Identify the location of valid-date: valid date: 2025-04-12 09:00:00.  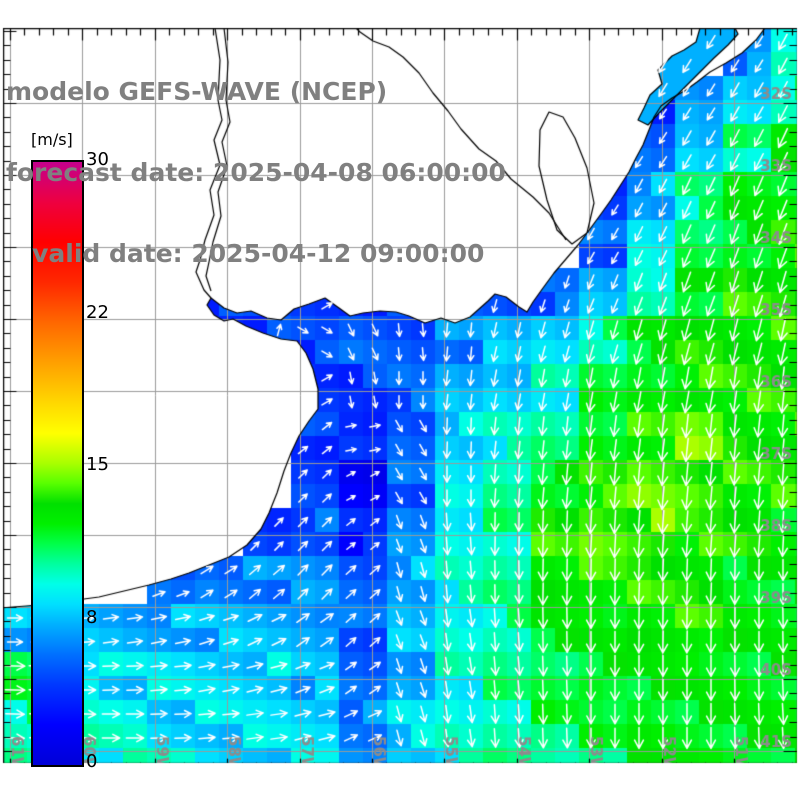
(245, 253).